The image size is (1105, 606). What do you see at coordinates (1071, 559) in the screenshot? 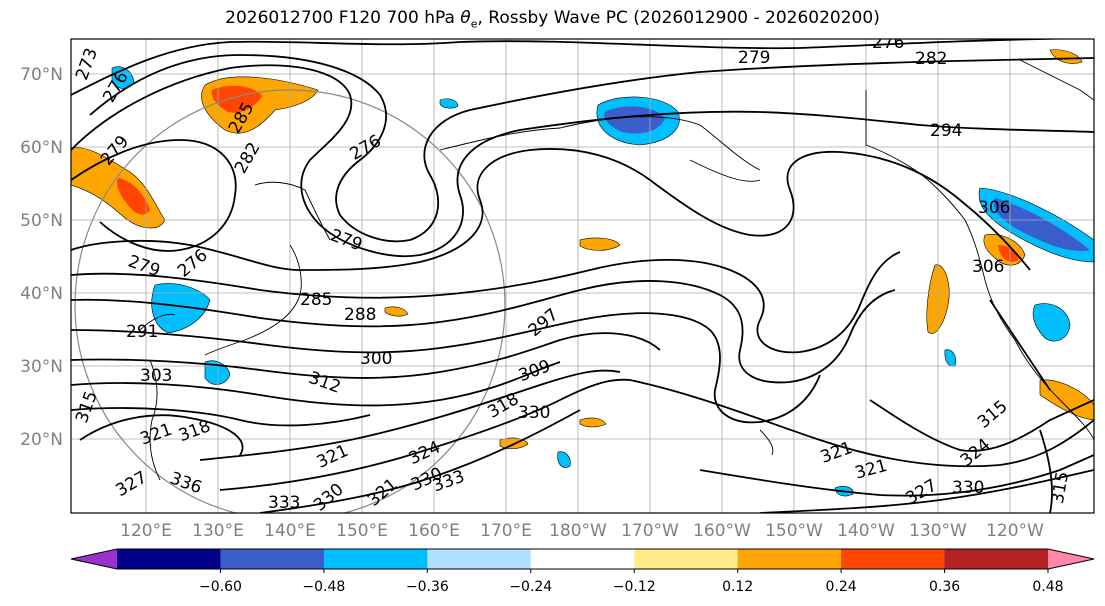
I see `colorbar-extend-max` at bounding box center [1071, 559].